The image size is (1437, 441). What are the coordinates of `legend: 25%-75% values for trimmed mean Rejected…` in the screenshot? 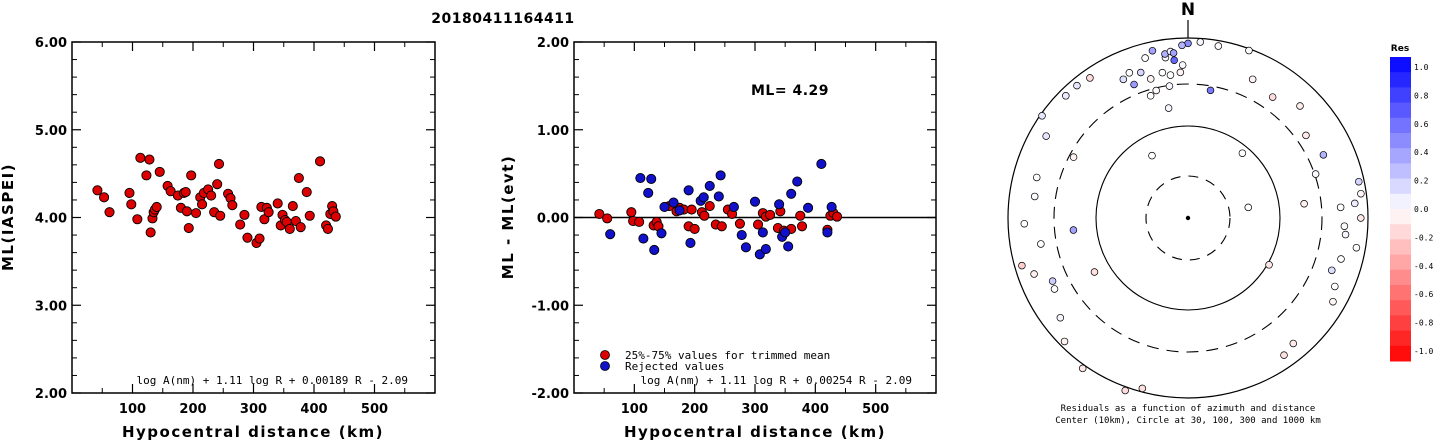 It's located at (715, 361).